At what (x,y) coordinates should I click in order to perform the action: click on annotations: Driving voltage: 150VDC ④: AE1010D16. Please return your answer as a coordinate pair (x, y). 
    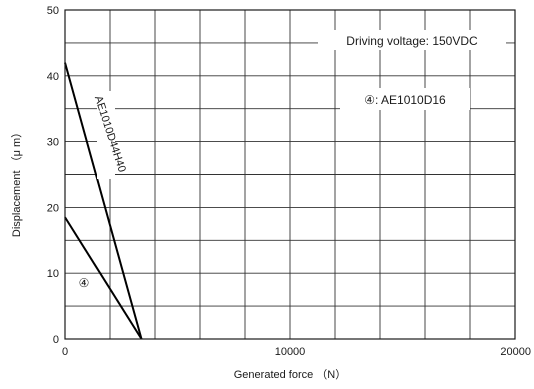
    Looking at the image, I should click on (412, 70).